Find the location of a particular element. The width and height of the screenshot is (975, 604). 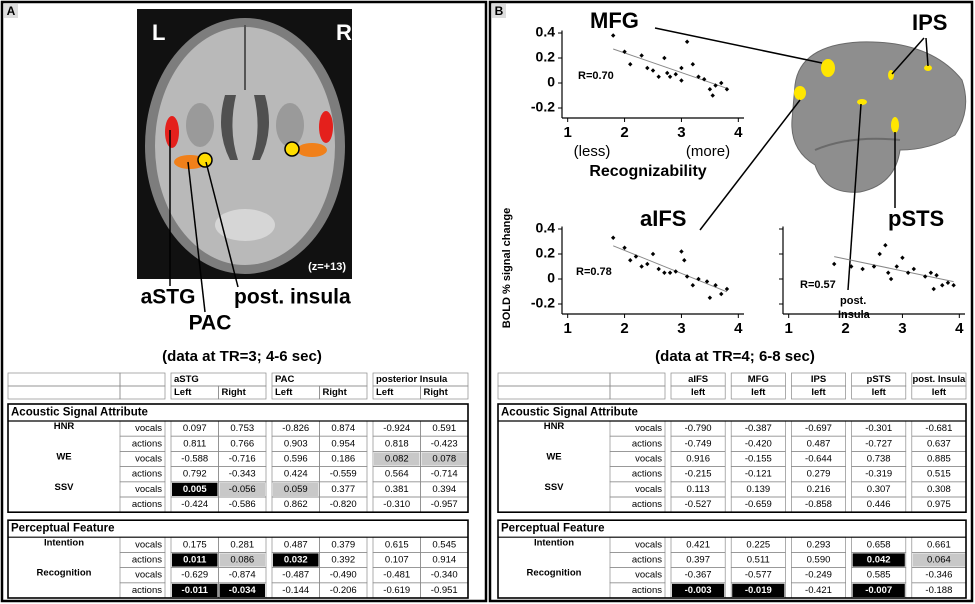

table-value: -0.727 is located at coordinates (878, 443).